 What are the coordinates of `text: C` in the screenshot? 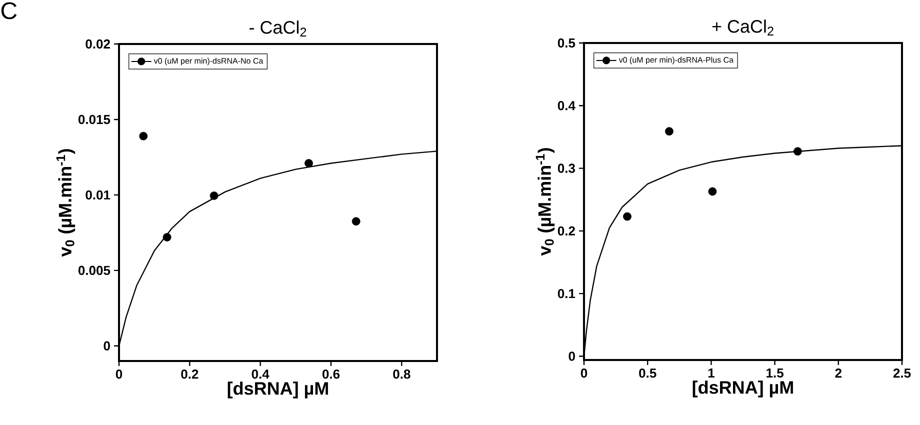 It's located at (9, 11).